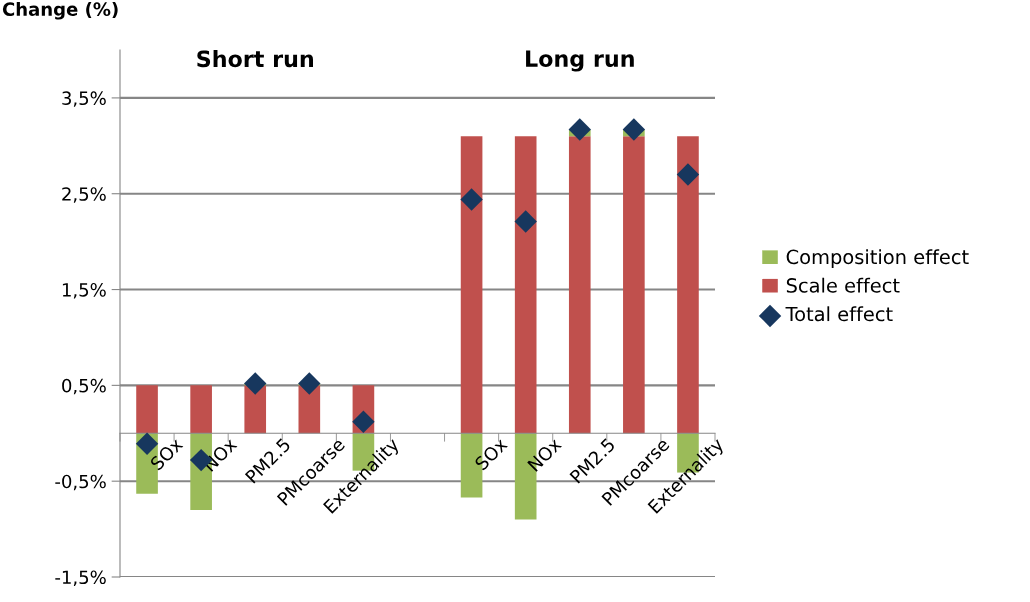  What do you see at coordinates (80, 578) in the screenshot?
I see `y-tick-label: -1,5%` at bounding box center [80, 578].